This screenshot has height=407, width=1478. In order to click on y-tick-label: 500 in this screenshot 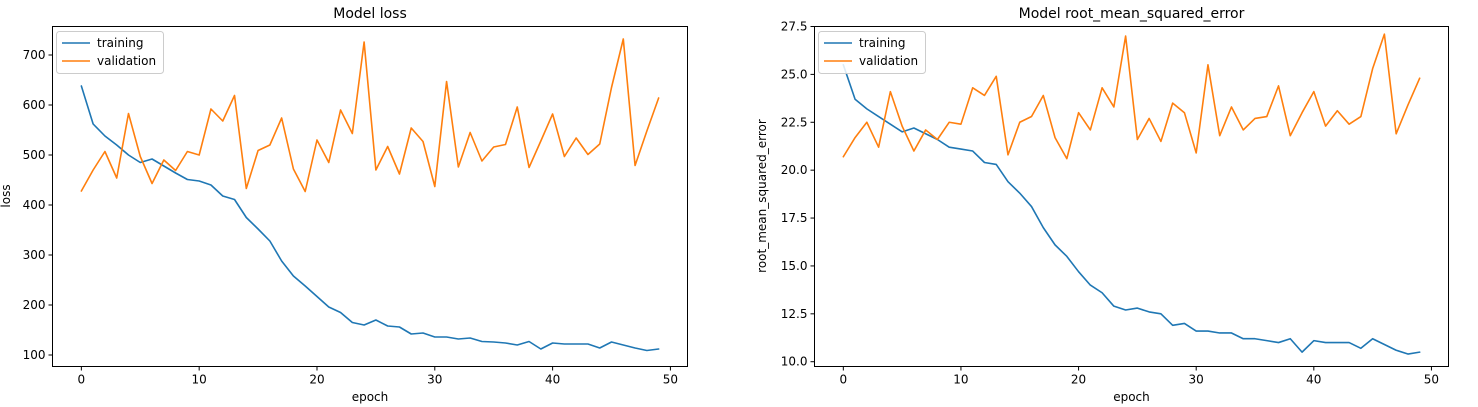, I will do `click(34, 155)`.